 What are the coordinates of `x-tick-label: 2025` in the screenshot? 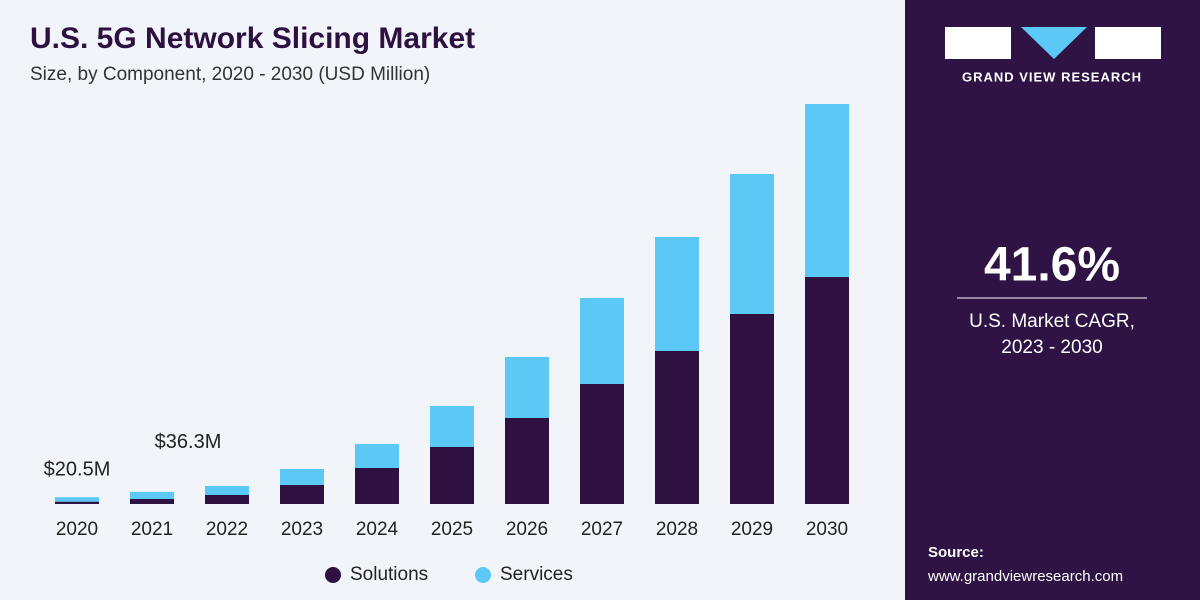 It's located at (452, 529).